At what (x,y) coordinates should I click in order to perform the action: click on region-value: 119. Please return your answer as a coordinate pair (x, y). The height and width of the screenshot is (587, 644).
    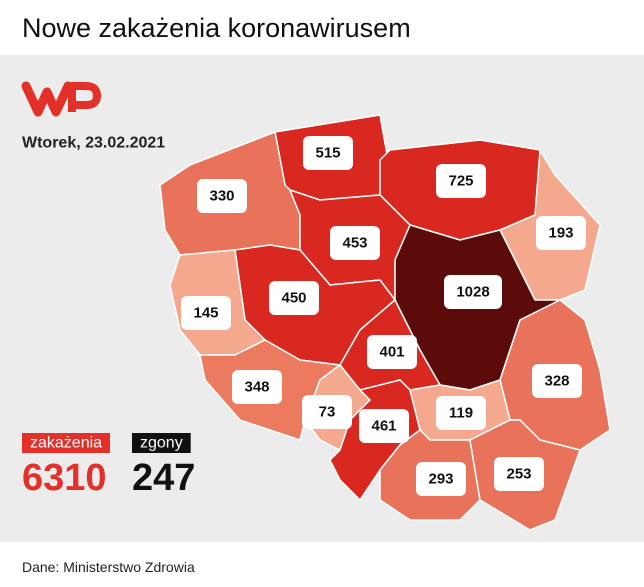
    Looking at the image, I should click on (461, 413).